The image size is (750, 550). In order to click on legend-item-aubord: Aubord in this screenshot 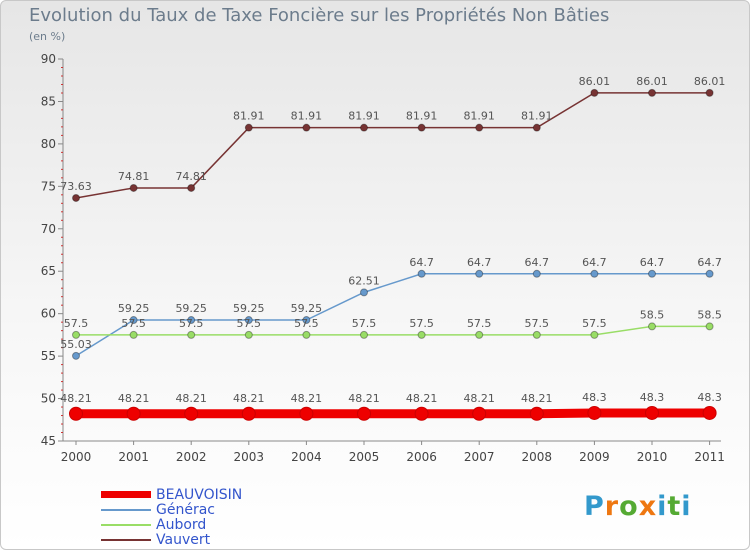, I will do `click(171, 524)`.